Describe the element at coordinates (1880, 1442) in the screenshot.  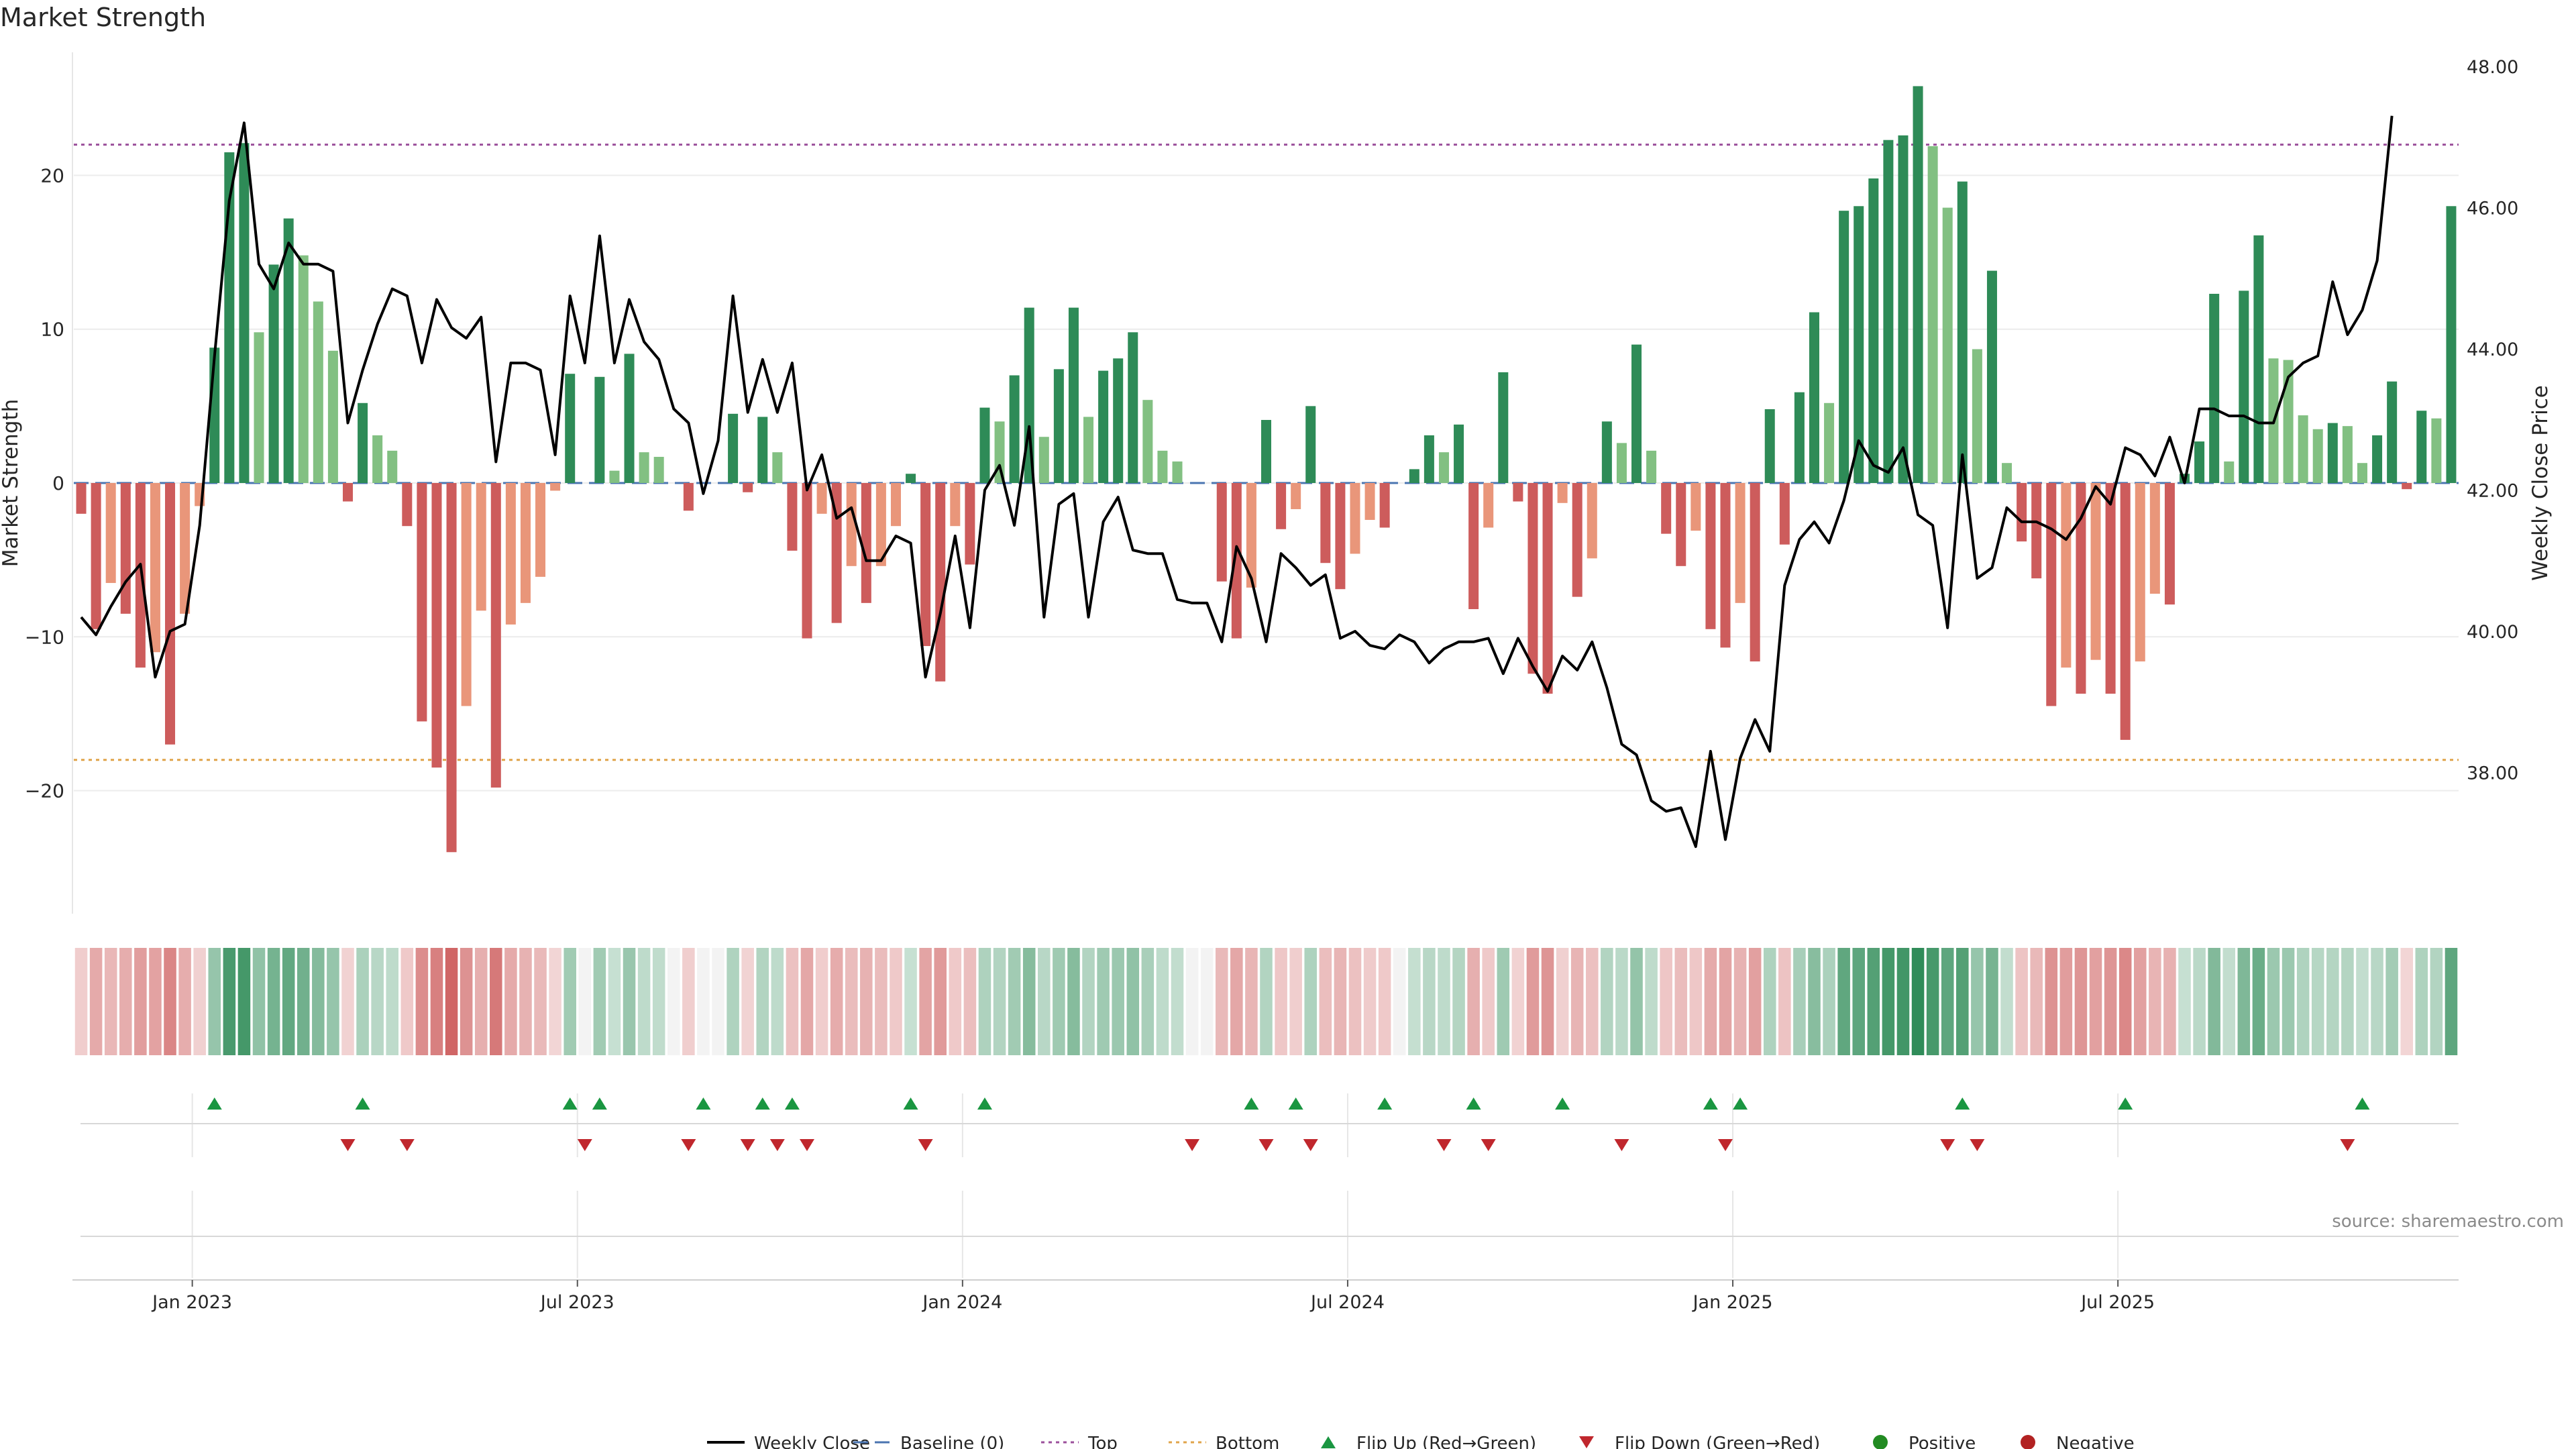
I see `legend-positive-icon` at that location.